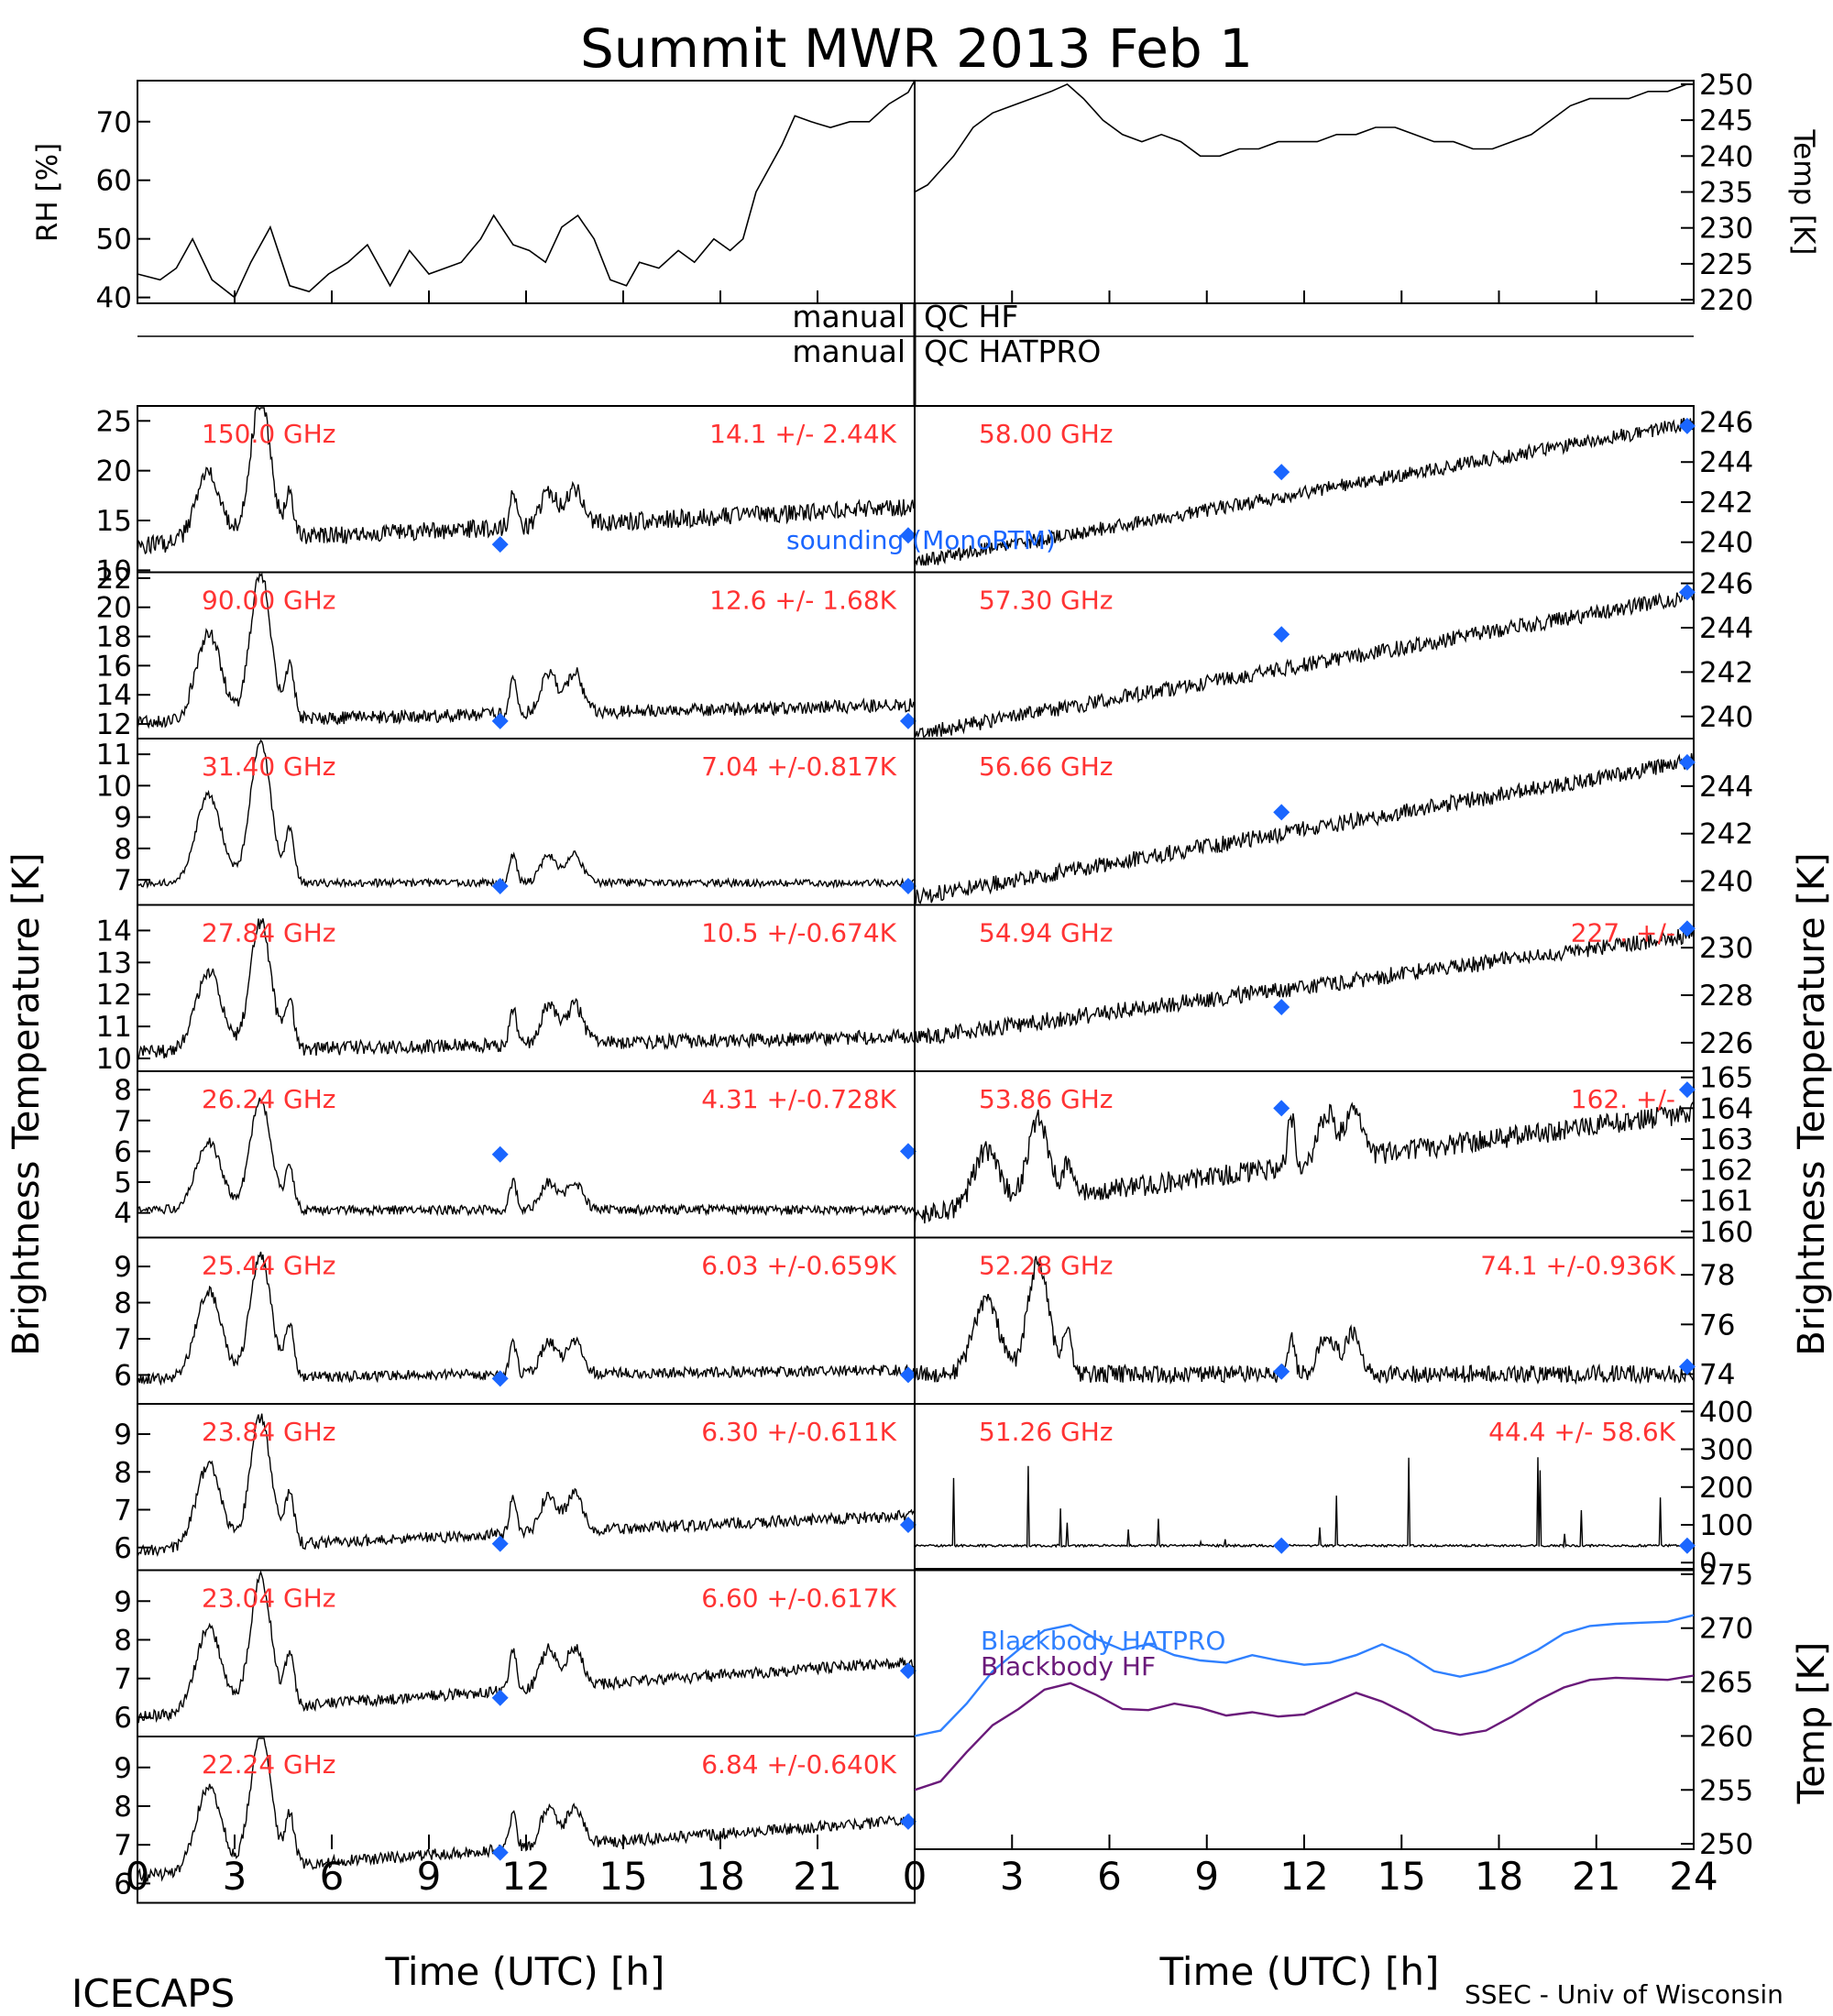 This screenshot has height=2016, width=1833. Describe the element at coordinates (123, 849) in the screenshot. I see `tb-ytick-label: 8` at that location.